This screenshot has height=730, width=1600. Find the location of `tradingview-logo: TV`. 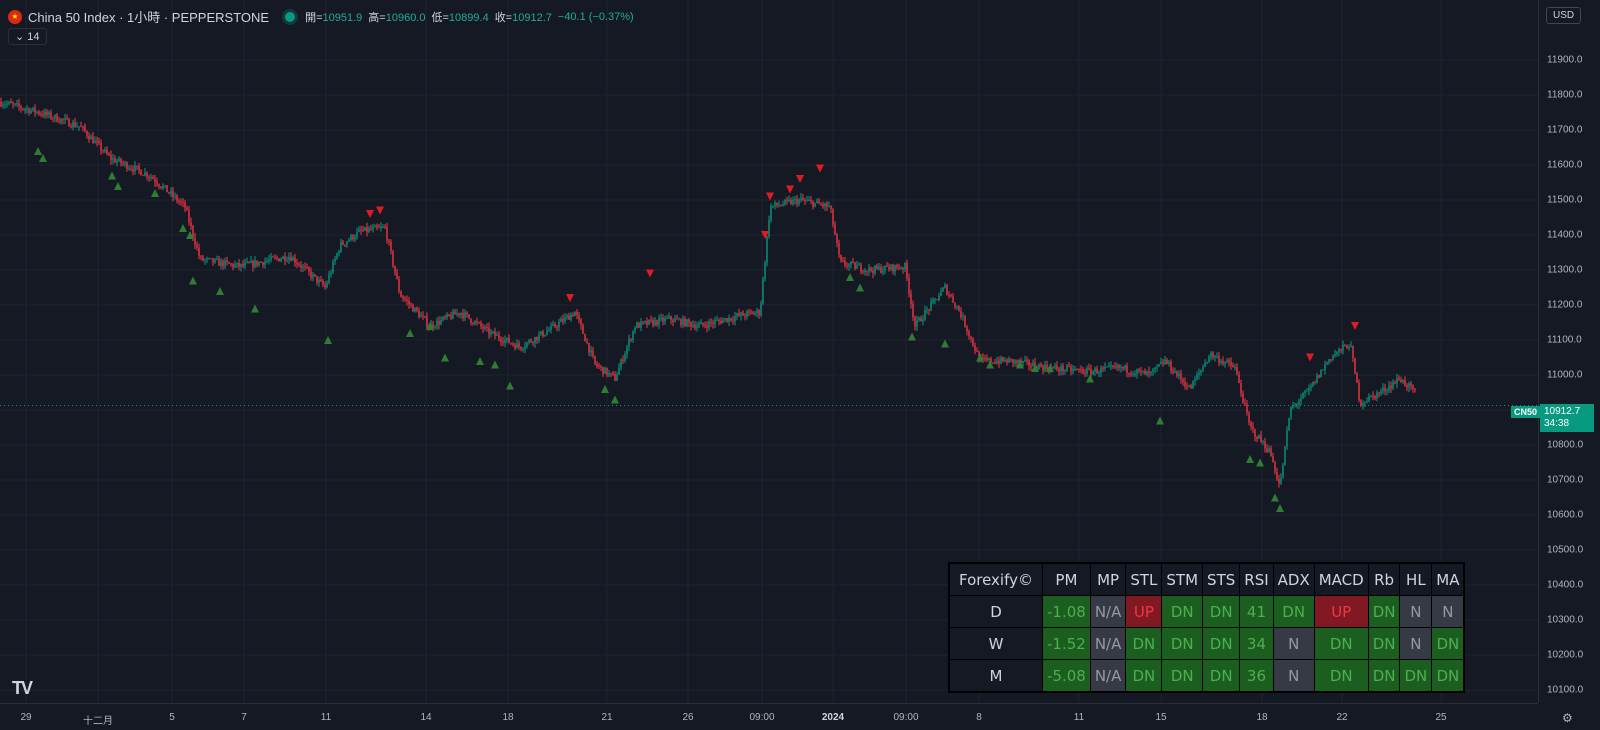

tradingview-logo: TV is located at coordinates (22, 688).